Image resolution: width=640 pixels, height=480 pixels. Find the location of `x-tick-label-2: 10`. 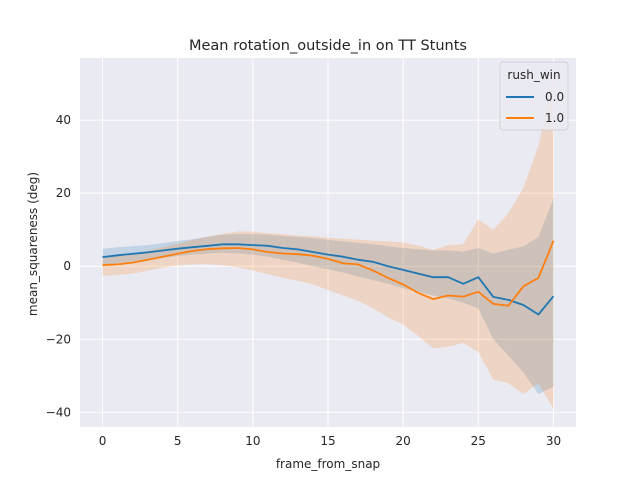

x-tick-label-2: 10 is located at coordinates (252, 441).